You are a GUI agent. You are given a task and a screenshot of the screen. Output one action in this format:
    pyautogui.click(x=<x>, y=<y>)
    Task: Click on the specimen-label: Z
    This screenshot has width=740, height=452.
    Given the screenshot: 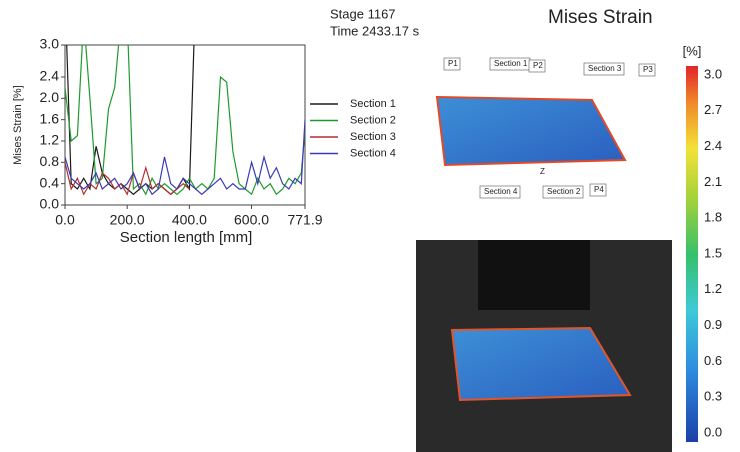 What is the action you would take?
    pyautogui.click(x=542, y=171)
    